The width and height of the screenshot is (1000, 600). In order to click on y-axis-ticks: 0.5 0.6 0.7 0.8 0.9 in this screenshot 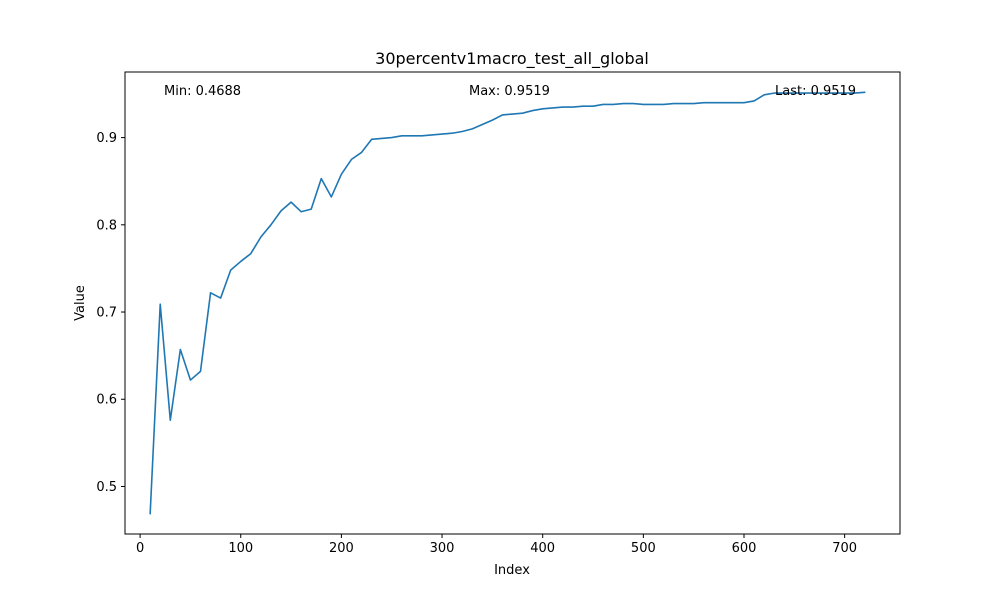, I will do `click(110, 313)`.